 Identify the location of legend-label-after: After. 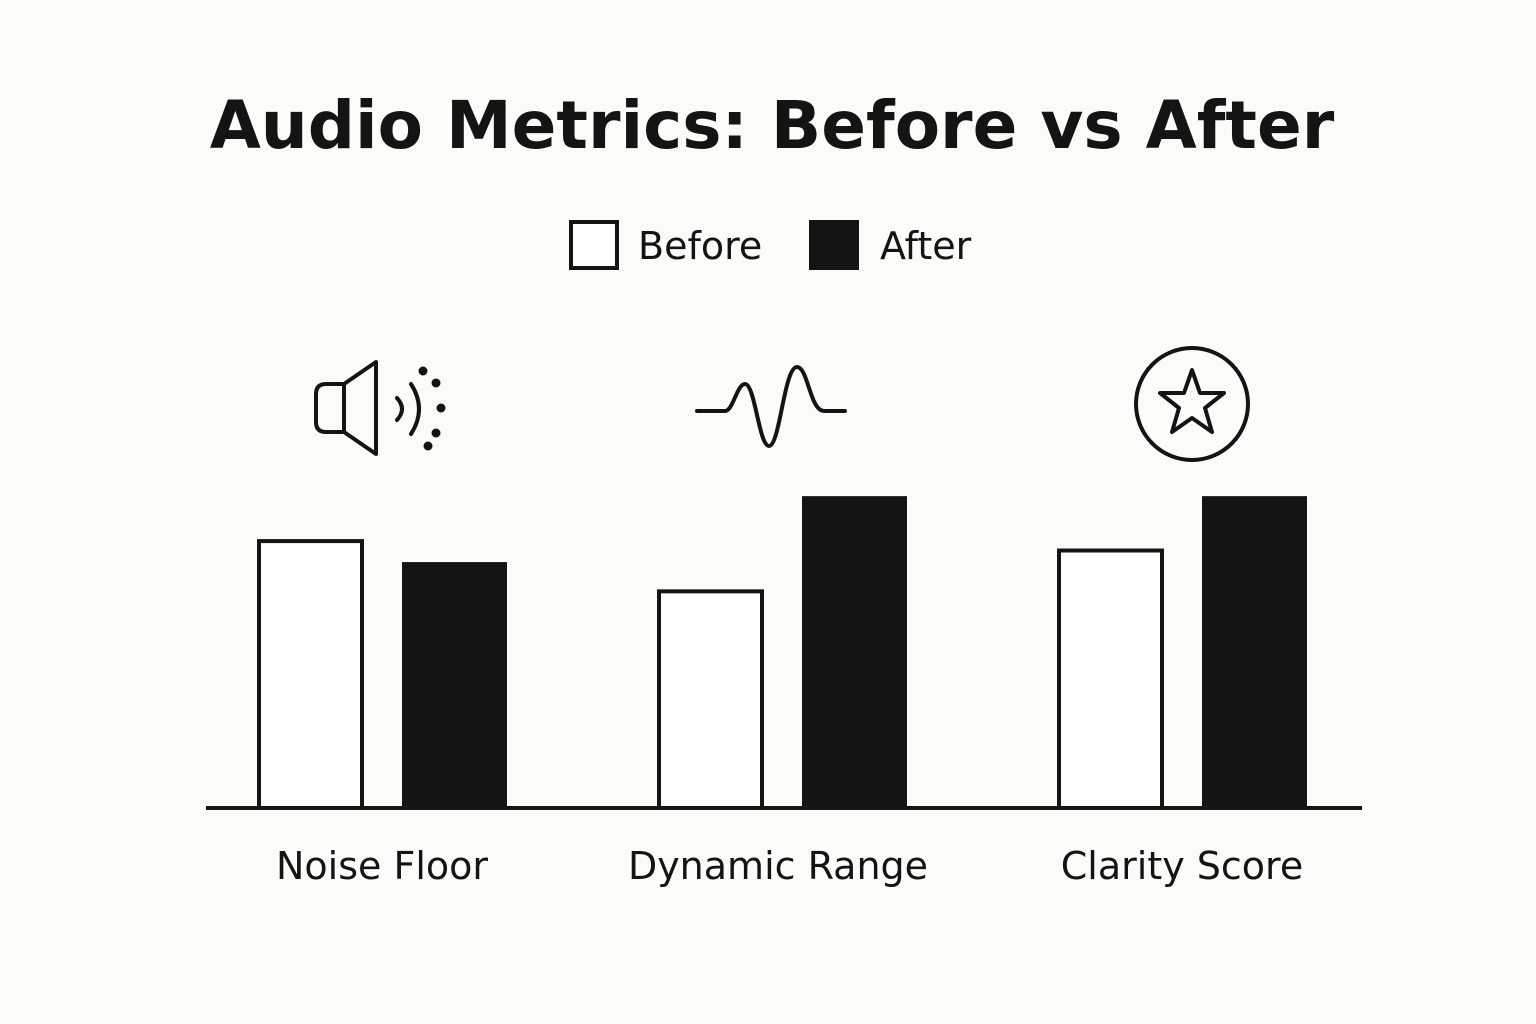
(926, 246).